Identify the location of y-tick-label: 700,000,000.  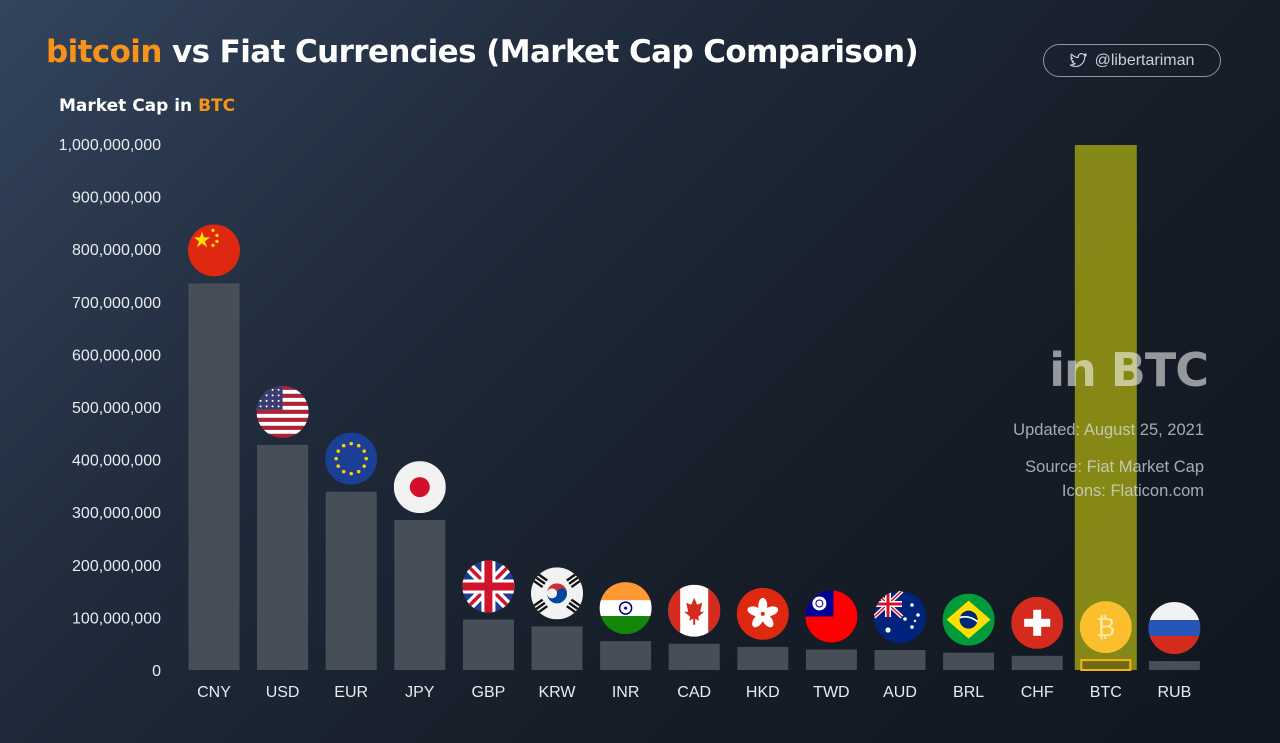
(116, 303).